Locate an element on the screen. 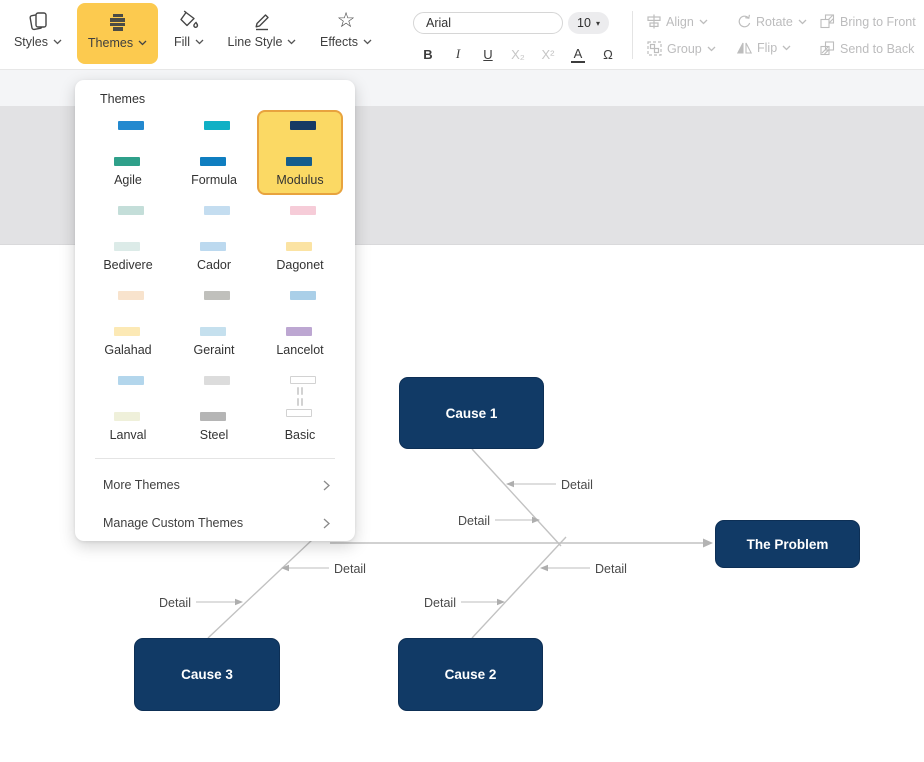 This screenshot has width=924, height=762. theme-tile-lanval: Lanval is located at coordinates (128, 407).